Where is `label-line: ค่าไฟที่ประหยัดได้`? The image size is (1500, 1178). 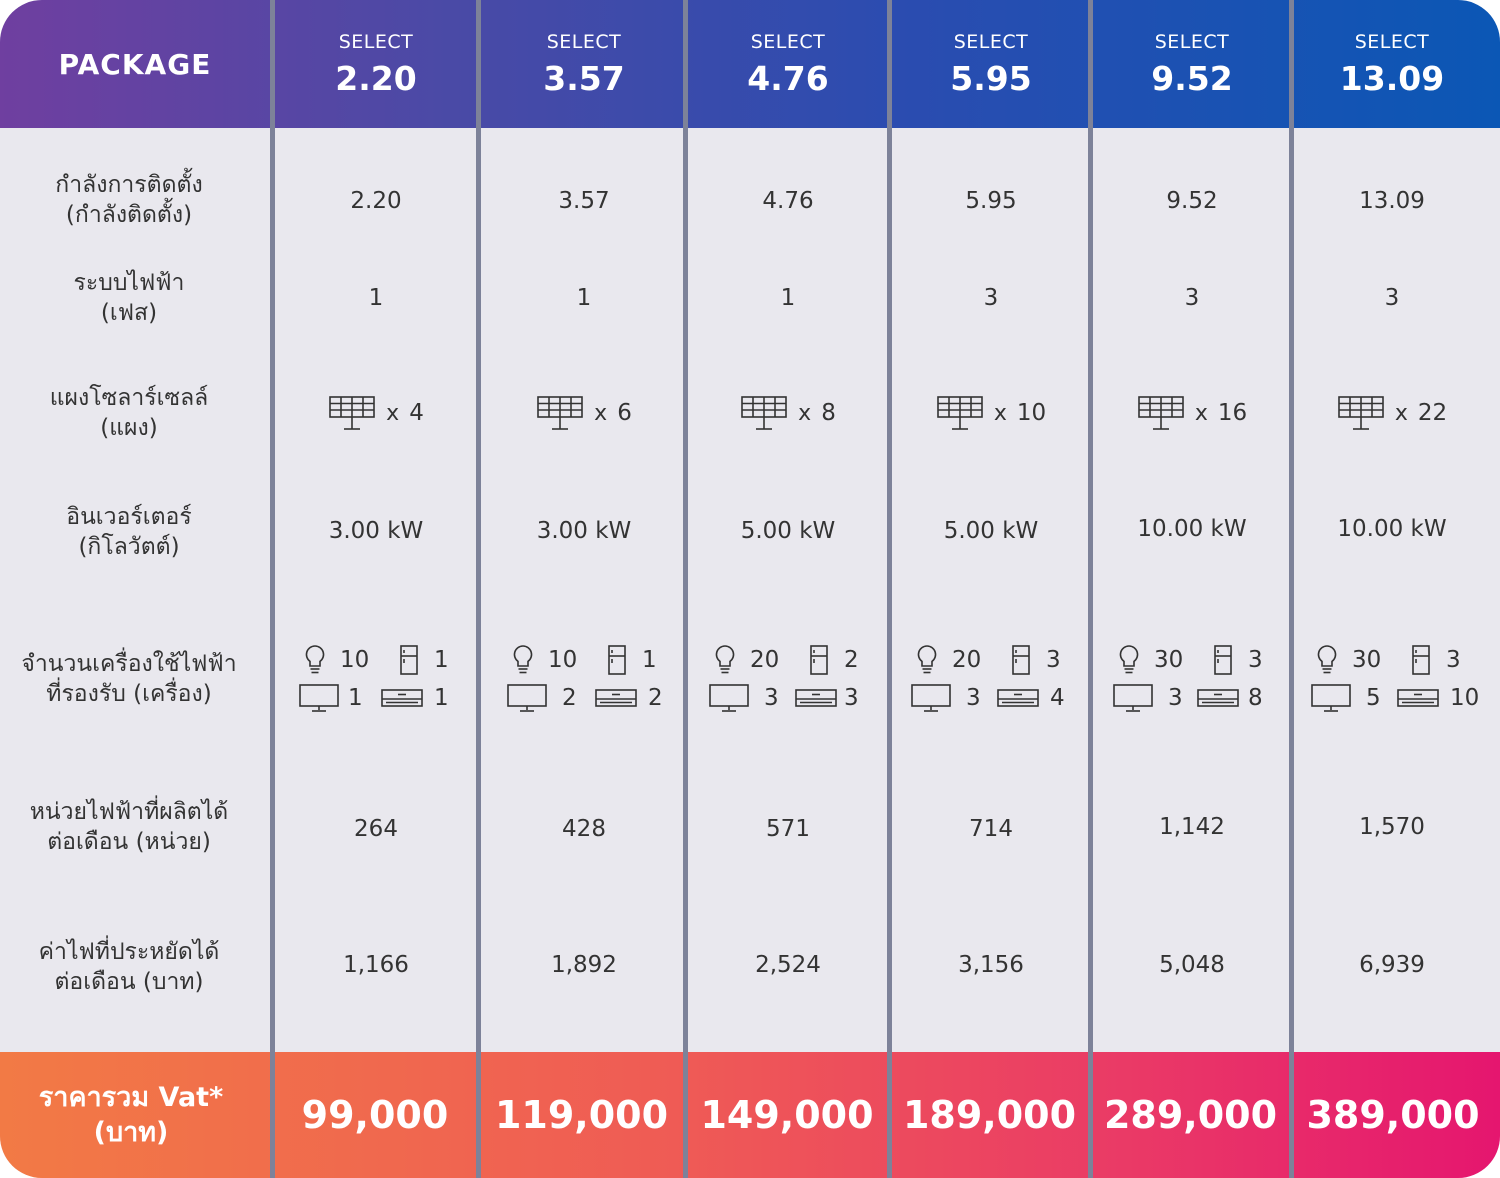 label-line: ค่าไฟที่ประหยัดได้ is located at coordinates (129, 951).